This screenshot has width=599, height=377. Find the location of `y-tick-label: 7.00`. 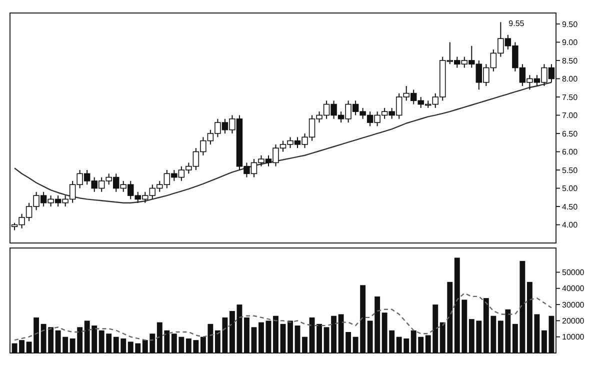

y-tick-label: 7.00 is located at coordinates (570, 115).